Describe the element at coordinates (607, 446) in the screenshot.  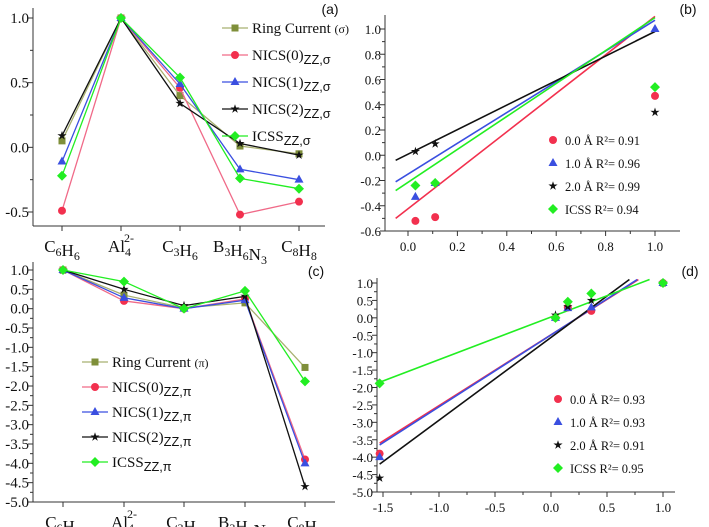
I see `legend-label: 2.0 Å R²= 0.91` at that location.